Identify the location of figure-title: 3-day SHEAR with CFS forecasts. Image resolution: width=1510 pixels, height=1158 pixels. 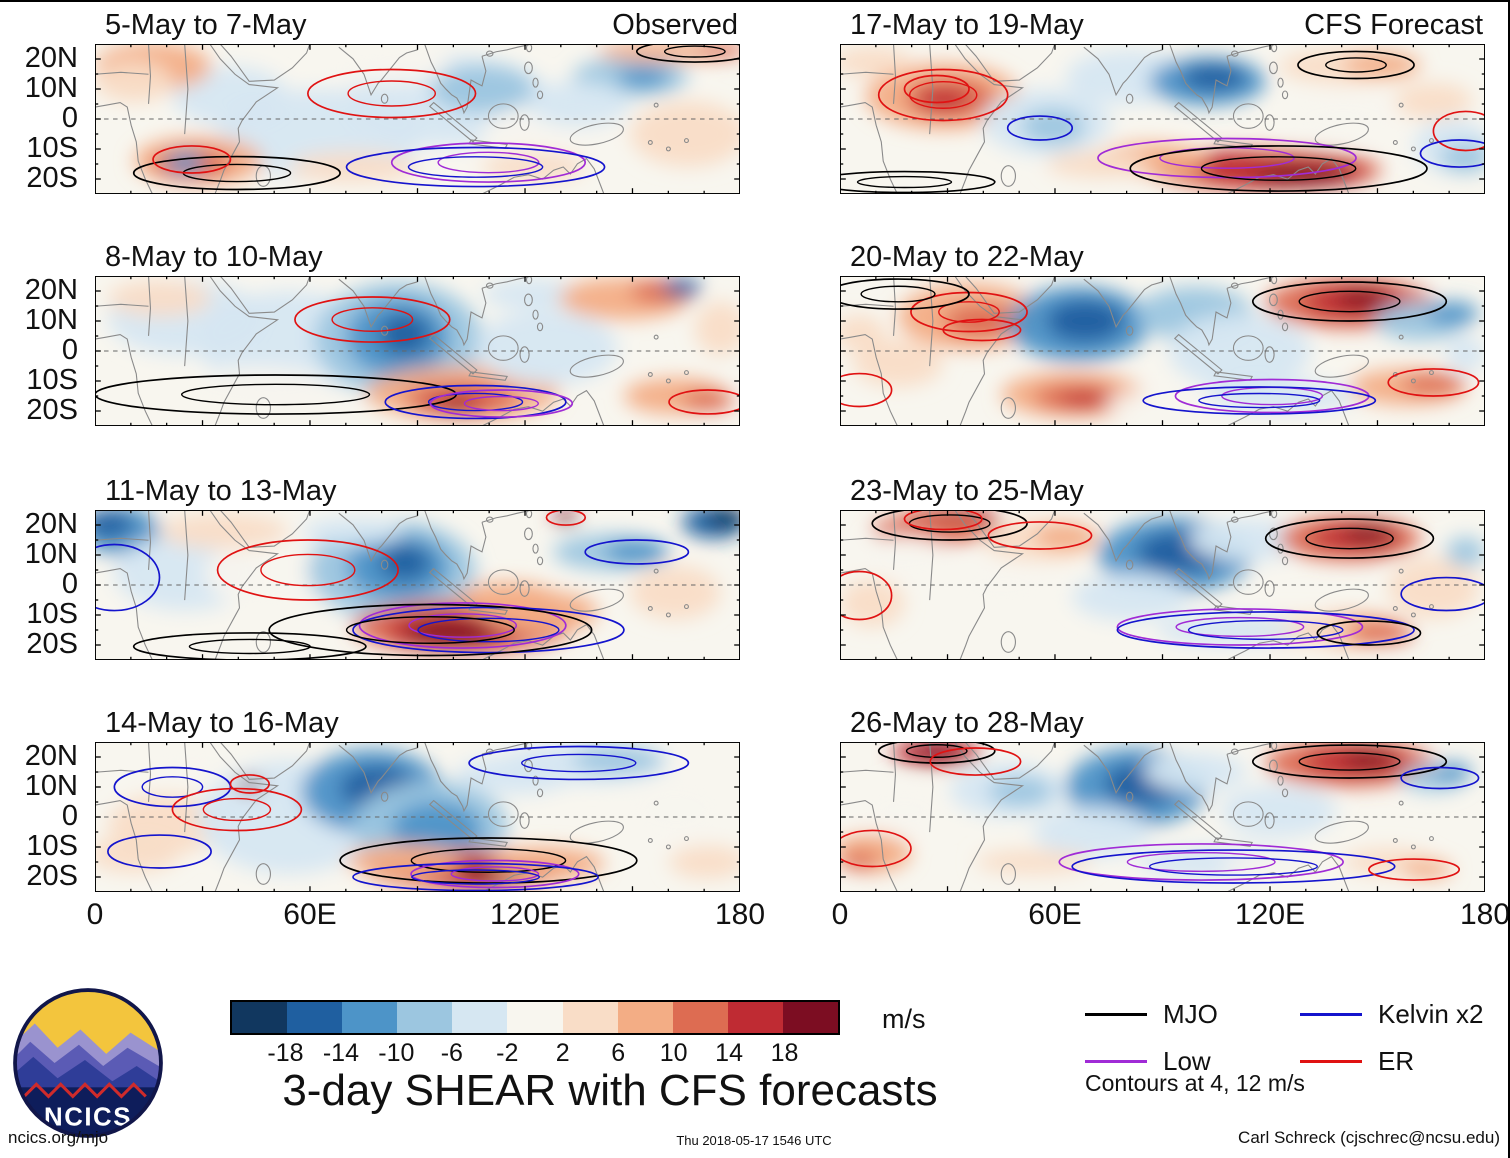
(610, 1090).